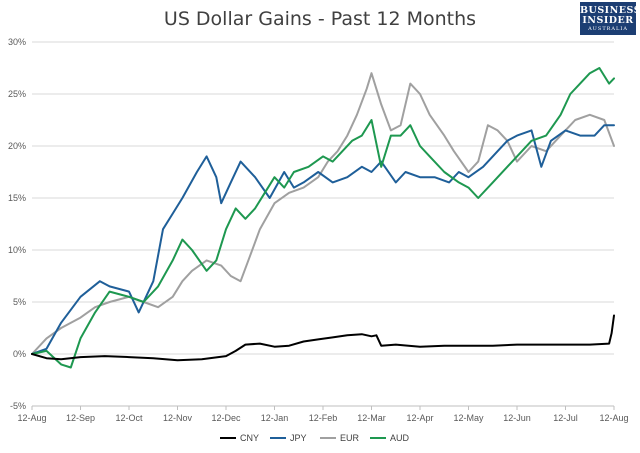 This screenshot has width=640, height=453. Describe the element at coordinates (17, 224) in the screenshot. I see `y-axis-ticks: -5% 0% 5% 10% 15% 20% 25% 30%` at that location.